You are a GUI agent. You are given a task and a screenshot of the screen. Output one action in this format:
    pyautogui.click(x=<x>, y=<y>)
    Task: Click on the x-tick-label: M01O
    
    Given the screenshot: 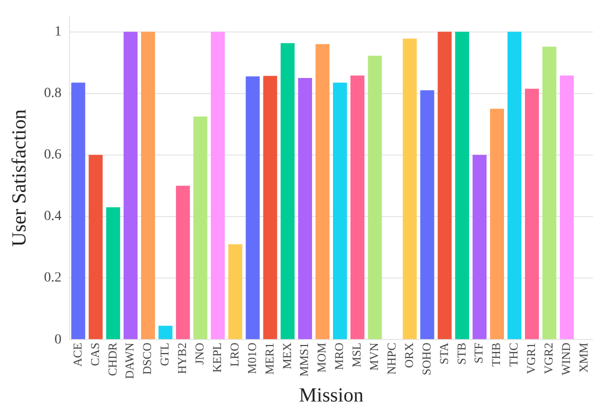 What is the action you would take?
    pyautogui.click(x=251, y=358)
    